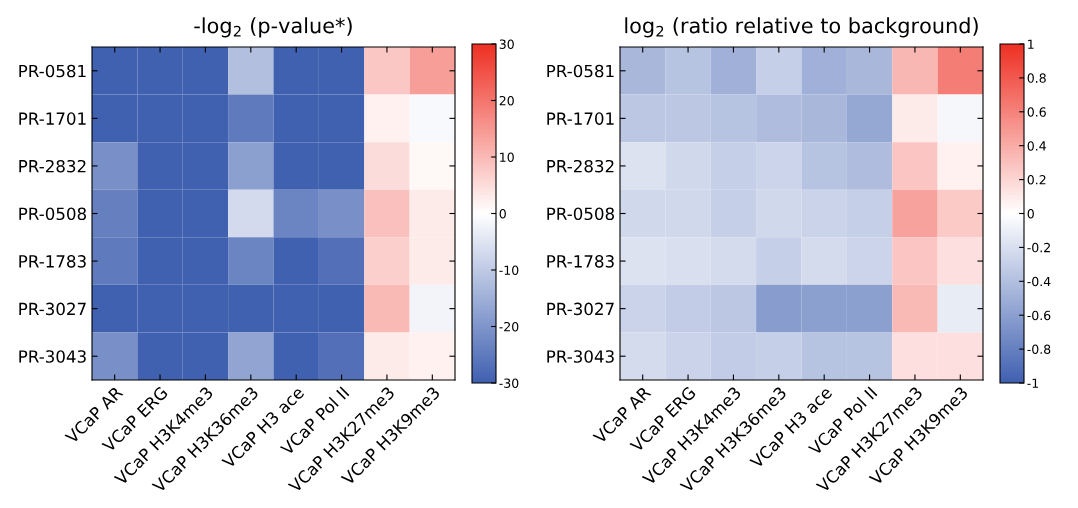 This screenshot has width=1078, height=508. I want to click on color-bar-label: 0.4, so click(1036, 146).